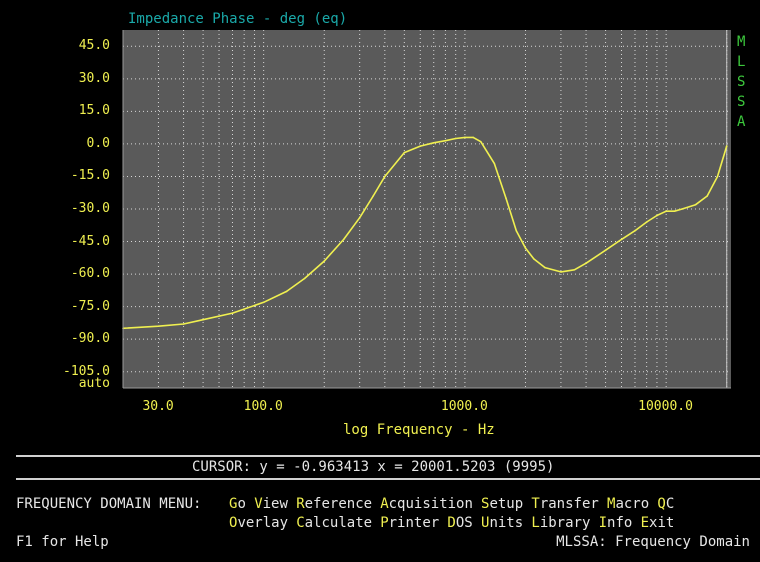 The height and width of the screenshot is (562, 760). Describe the element at coordinates (233, 523) in the screenshot. I see `menu-hotkey: O` at that location.